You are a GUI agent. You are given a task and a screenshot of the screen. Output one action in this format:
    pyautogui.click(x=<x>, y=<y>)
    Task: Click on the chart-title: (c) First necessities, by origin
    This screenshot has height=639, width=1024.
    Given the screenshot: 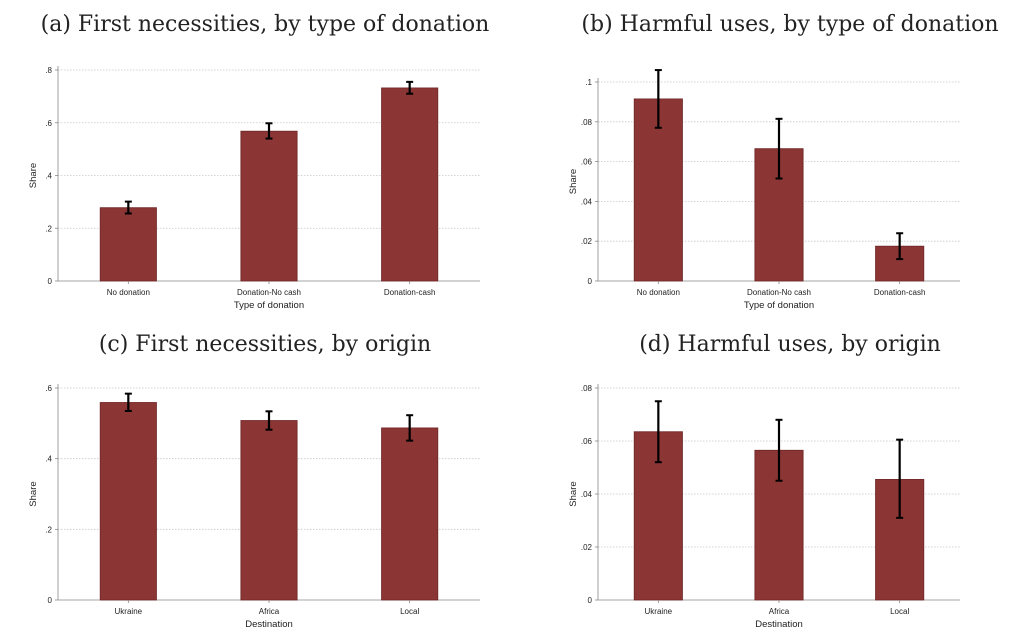 What is the action you would take?
    pyautogui.click(x=265, y=344)
    